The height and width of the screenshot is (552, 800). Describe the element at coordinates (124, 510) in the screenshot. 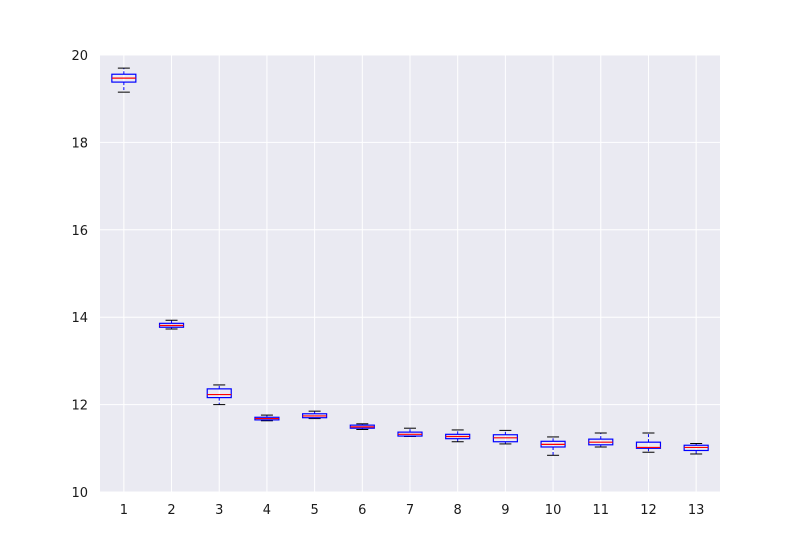

I see `x-tick-label: 1` at that location.